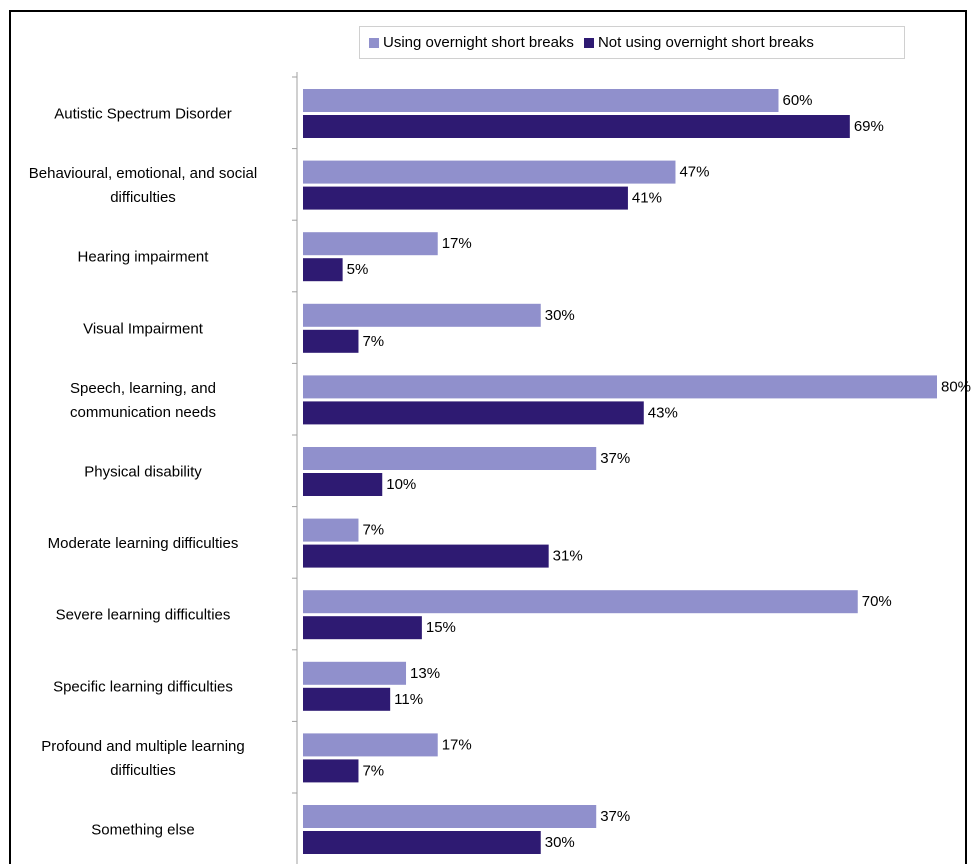 This screenshot has width=972, height=864. What do you see at coordinates (560, 315) in the screenshot?
I see `value-label-using: 30%` at bounding box center [560, 315].